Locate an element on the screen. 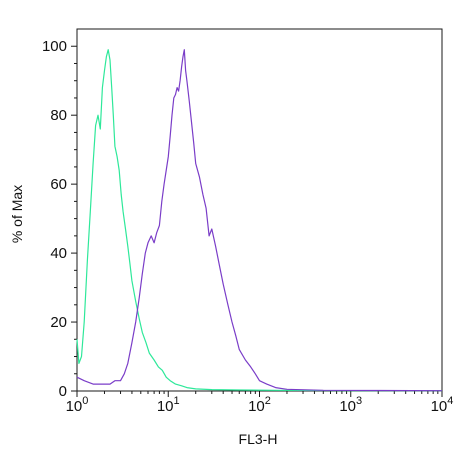  x-tick-label: 10² is located at coordinates (259, 405).